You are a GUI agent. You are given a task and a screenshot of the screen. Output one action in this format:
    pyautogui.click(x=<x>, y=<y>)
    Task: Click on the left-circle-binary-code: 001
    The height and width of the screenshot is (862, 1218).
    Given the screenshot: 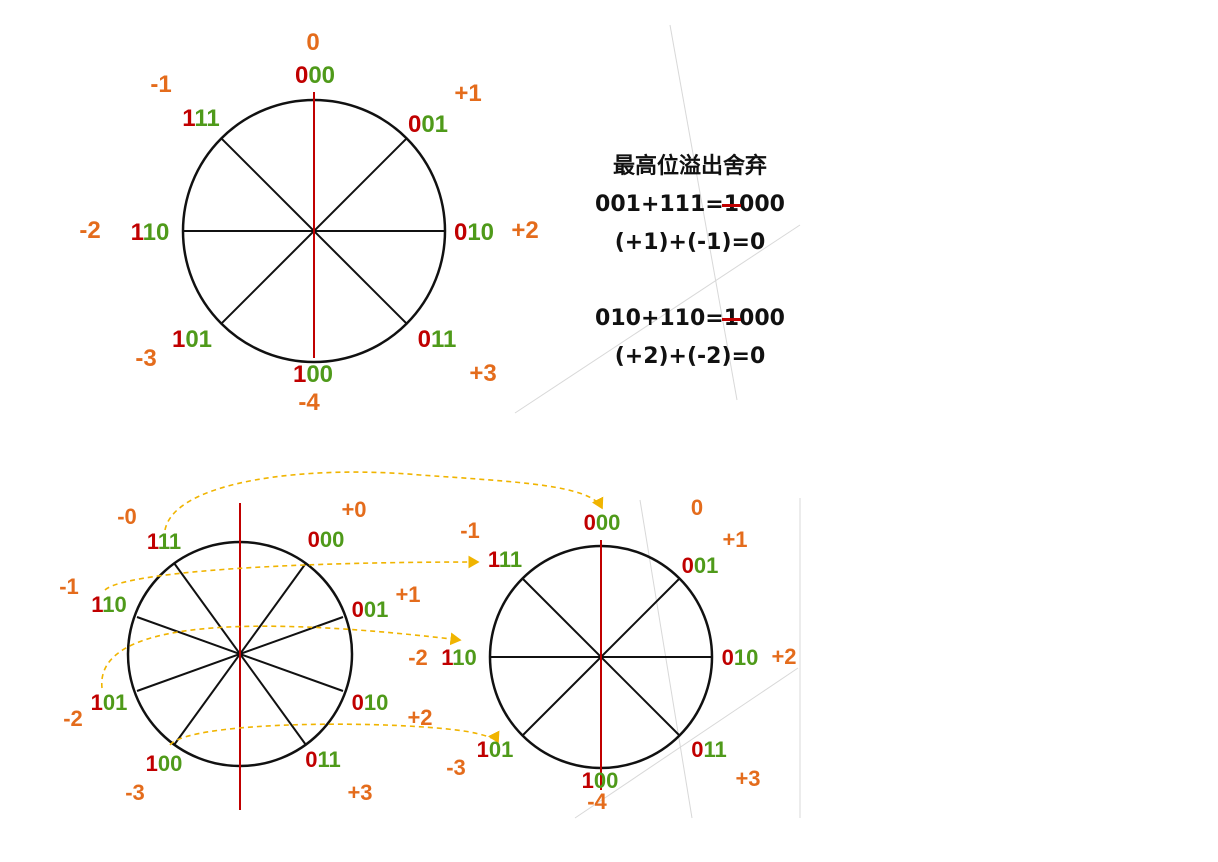 What is the action you would take?
    pyautogui.click(x=370, y=609)
    